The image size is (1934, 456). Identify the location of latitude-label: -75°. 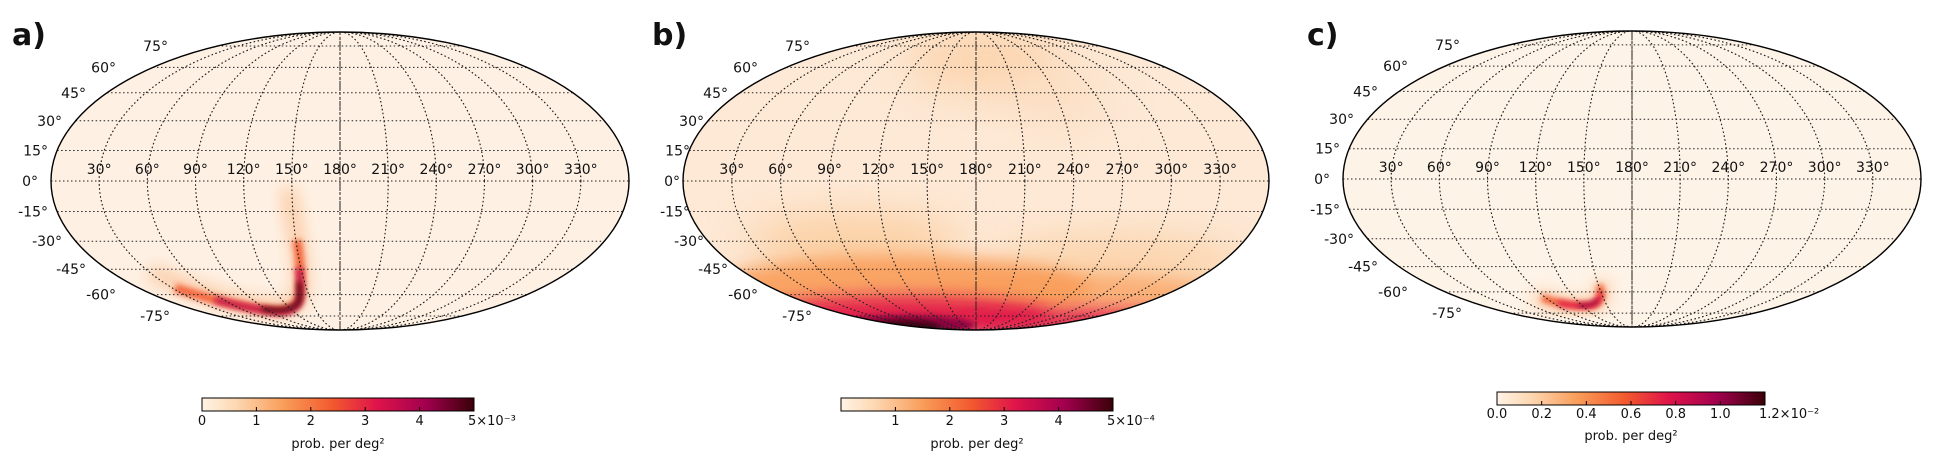
(155, 317).